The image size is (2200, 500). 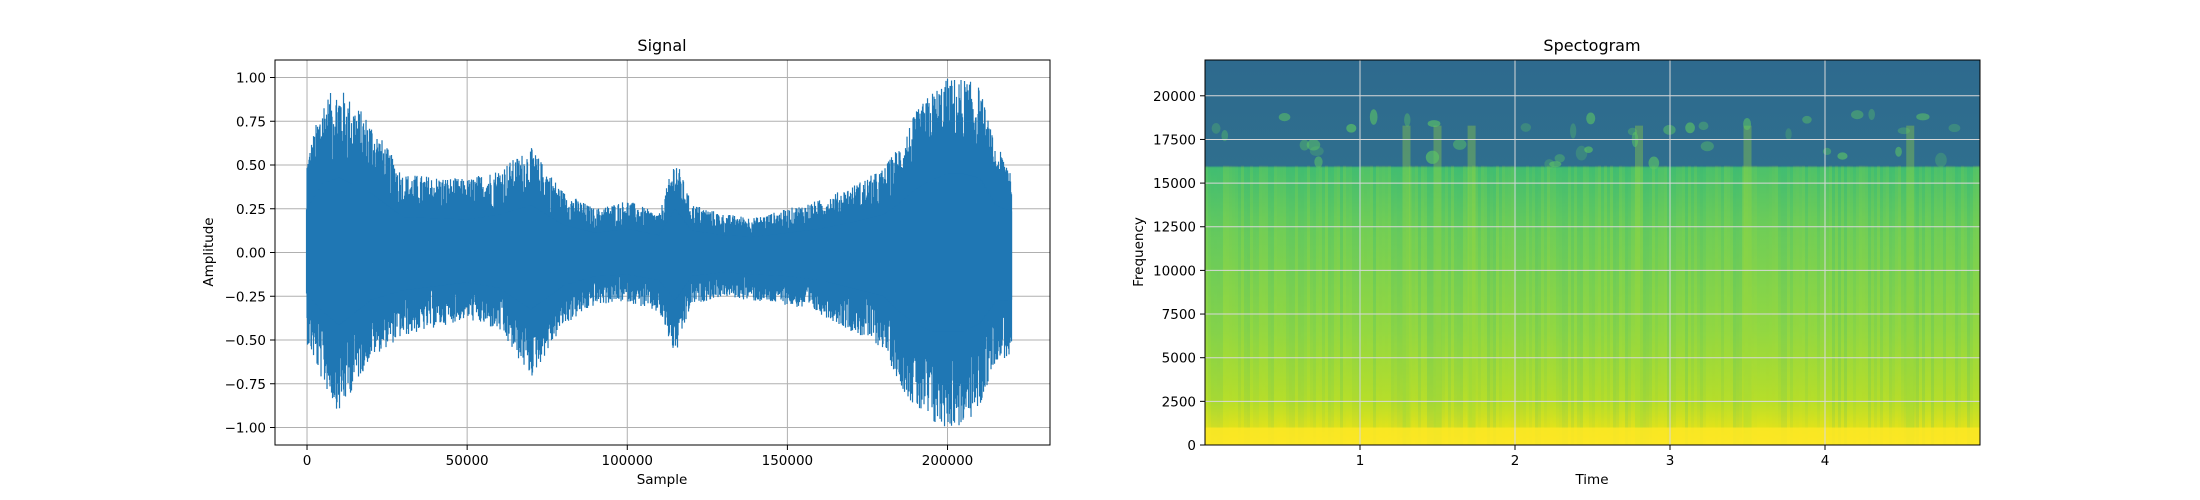 What do you see at coordinates (251, 79) in the screenshot?
I see `signal-y-tick-label: 1.00` at bounding box center [251, 79].